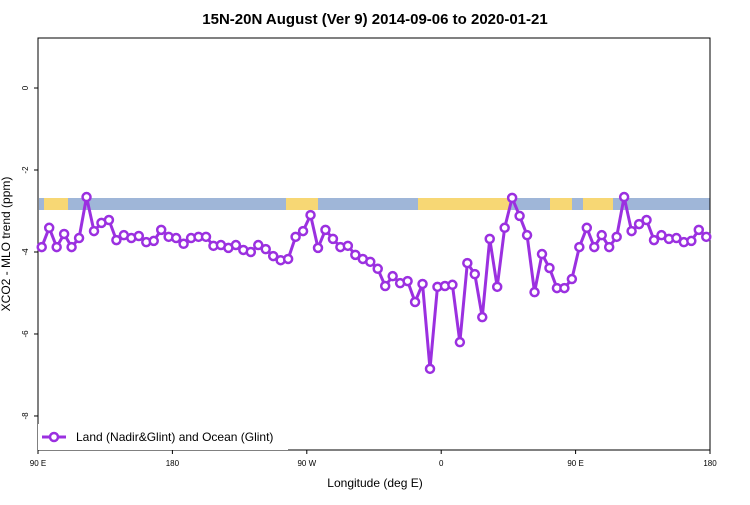 The width and height of the screenshot is (750, 505). Describe the element at coordinates (25, 416) in the screenshot. I see `y-tick-label: -8` at that location.